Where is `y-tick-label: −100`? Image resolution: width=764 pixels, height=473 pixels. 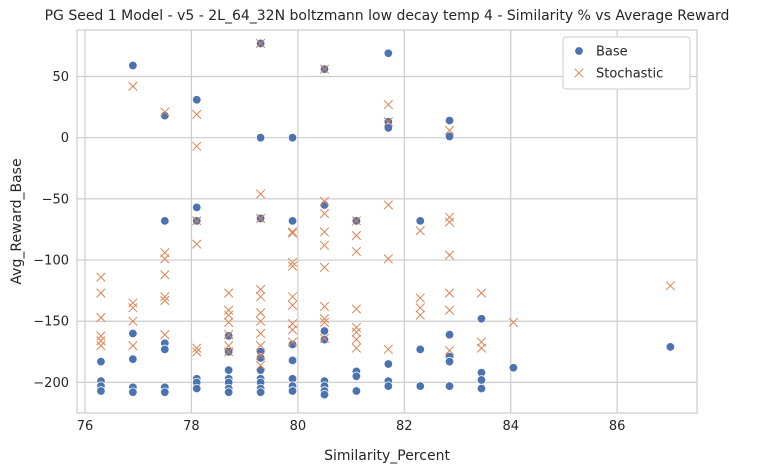 y-tick-label: −100 is located at coordinates (51, 261).